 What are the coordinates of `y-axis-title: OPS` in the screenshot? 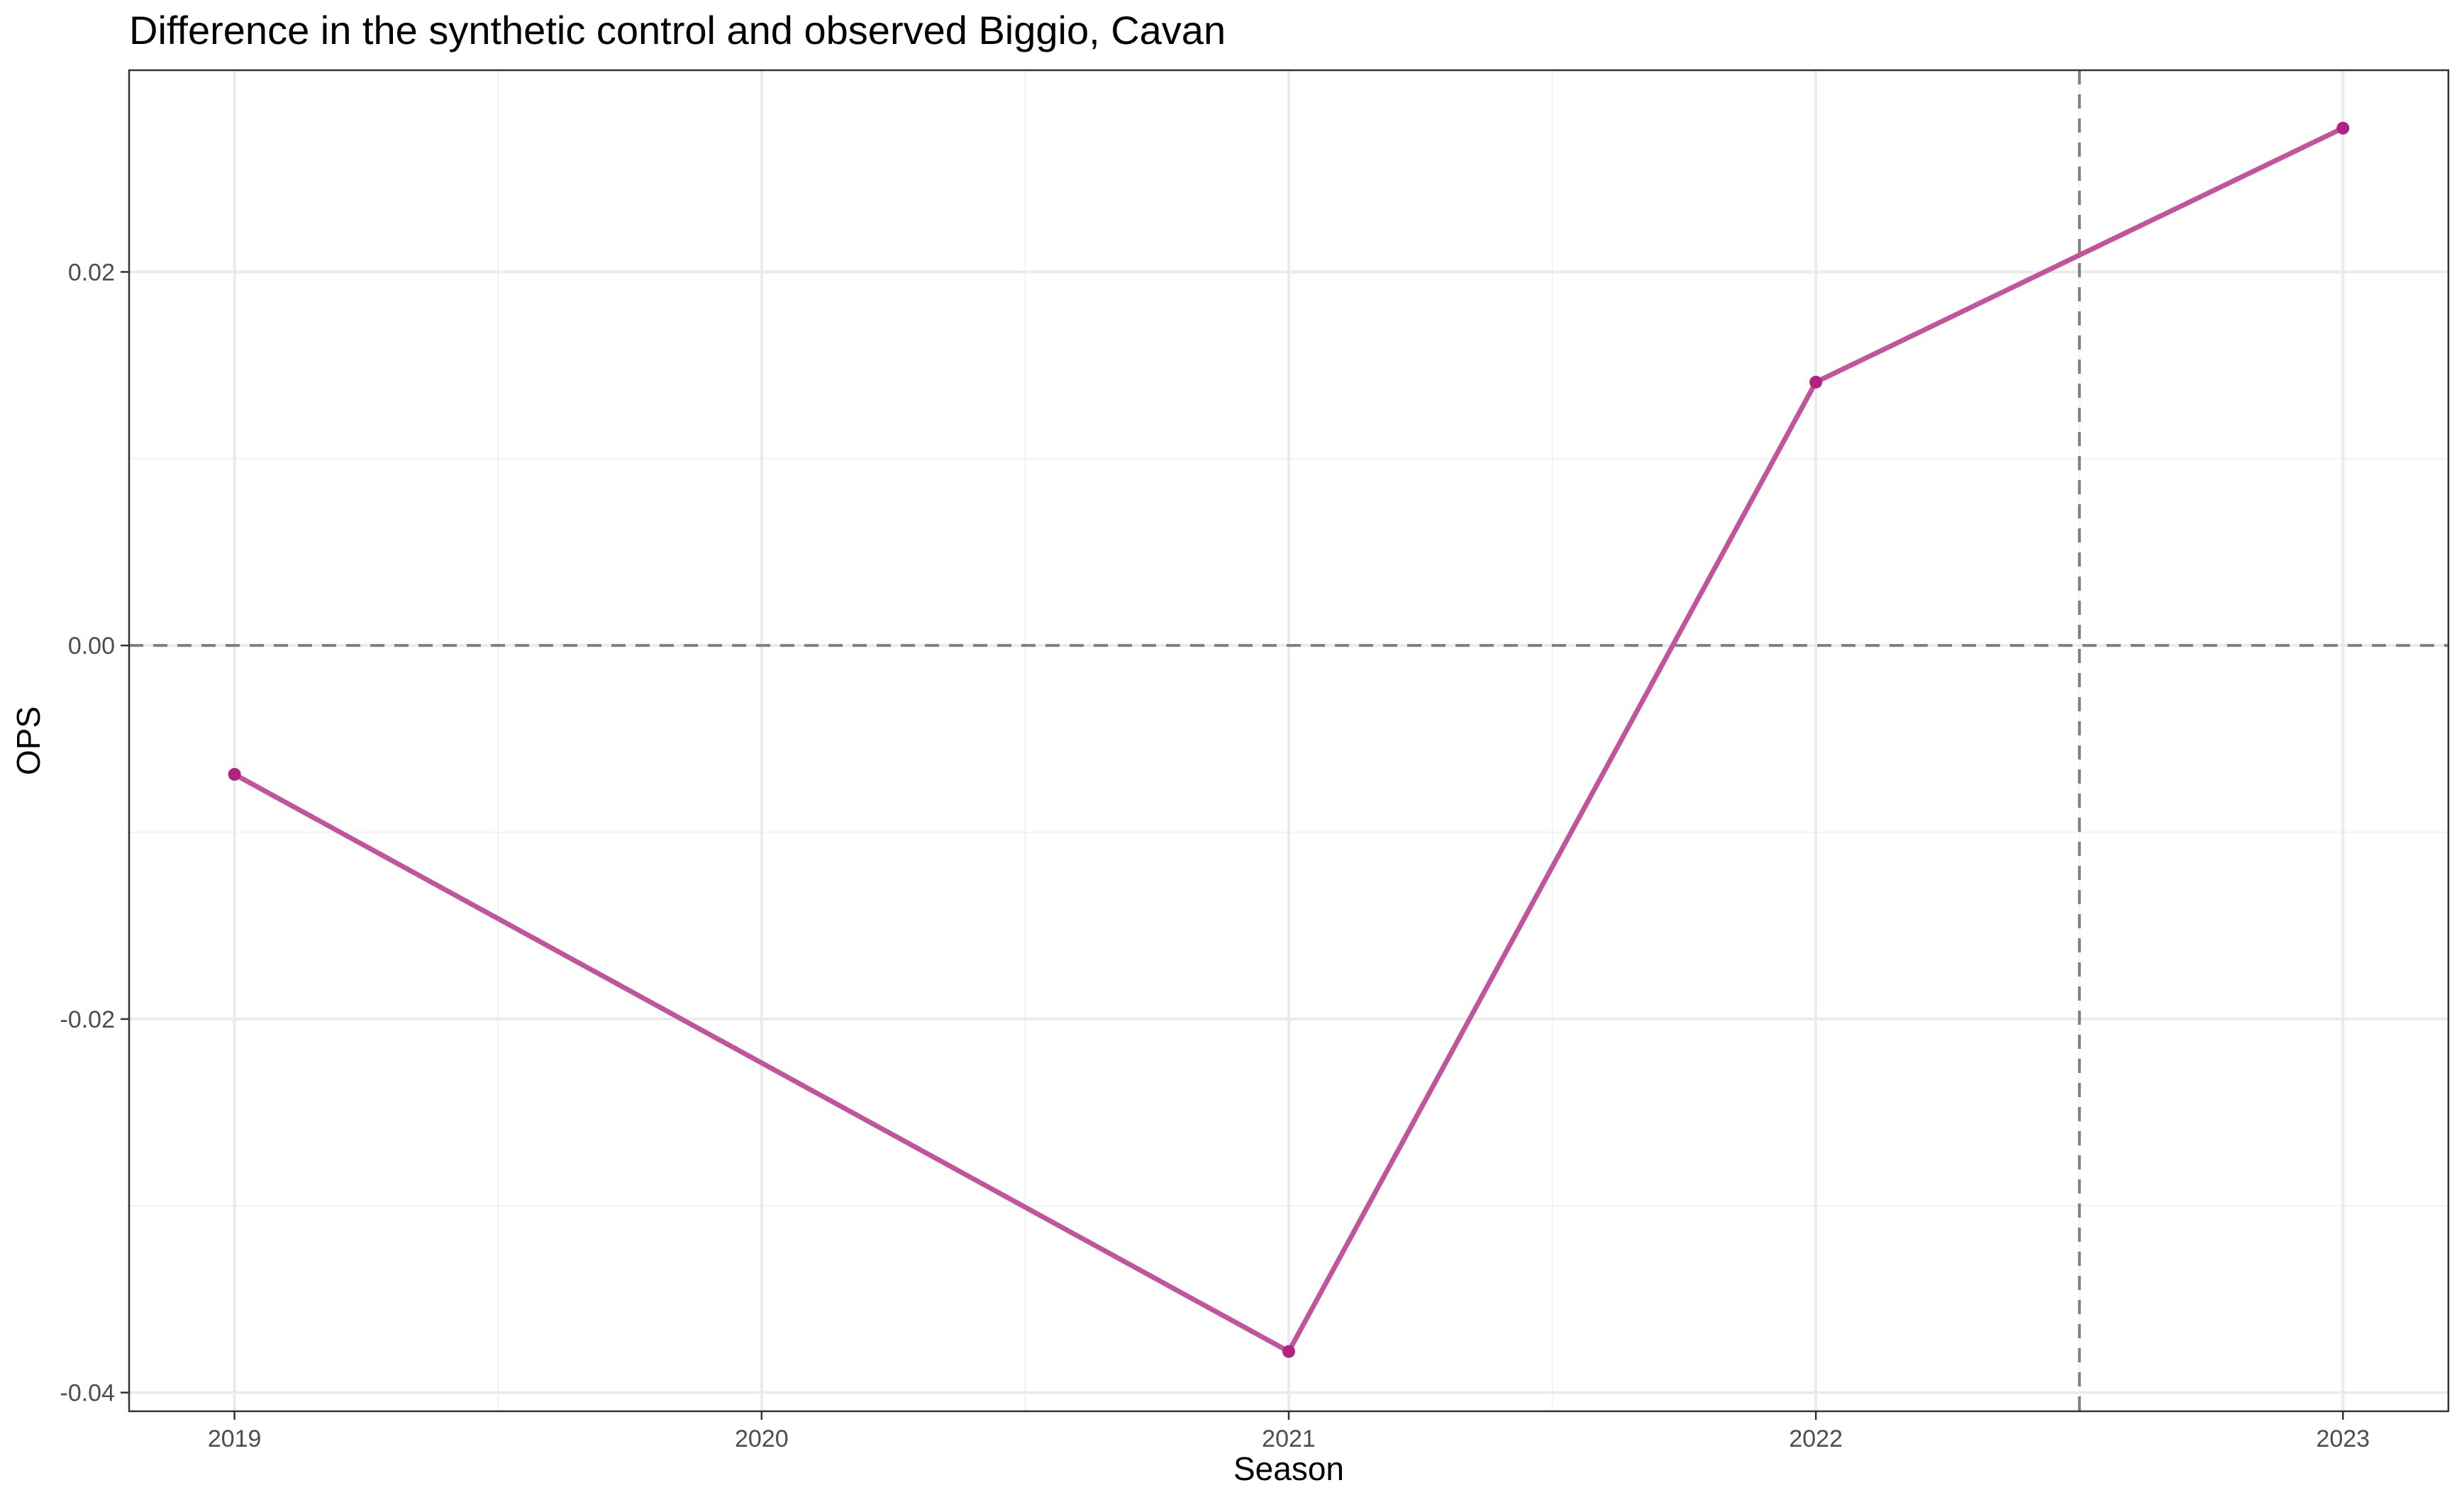 It's located at (28, 740).